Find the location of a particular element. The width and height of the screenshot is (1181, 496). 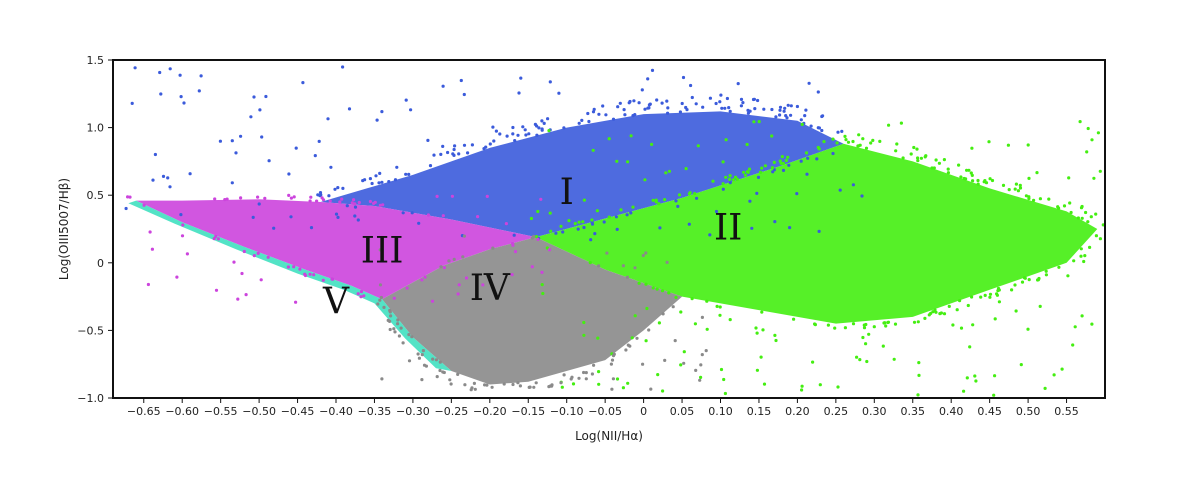

x-tick-label: −0.60 is located at coordinates (182, 411).